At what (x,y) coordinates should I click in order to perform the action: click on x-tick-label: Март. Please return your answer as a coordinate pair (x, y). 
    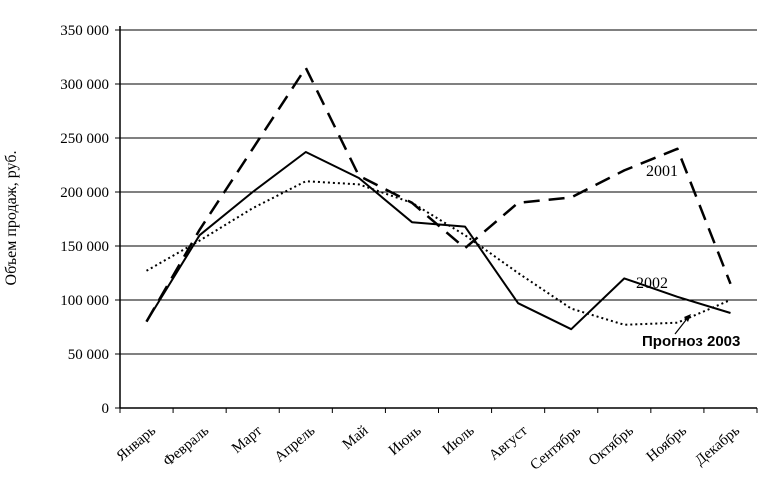
    Looking at the image, I should click on (247, 440).